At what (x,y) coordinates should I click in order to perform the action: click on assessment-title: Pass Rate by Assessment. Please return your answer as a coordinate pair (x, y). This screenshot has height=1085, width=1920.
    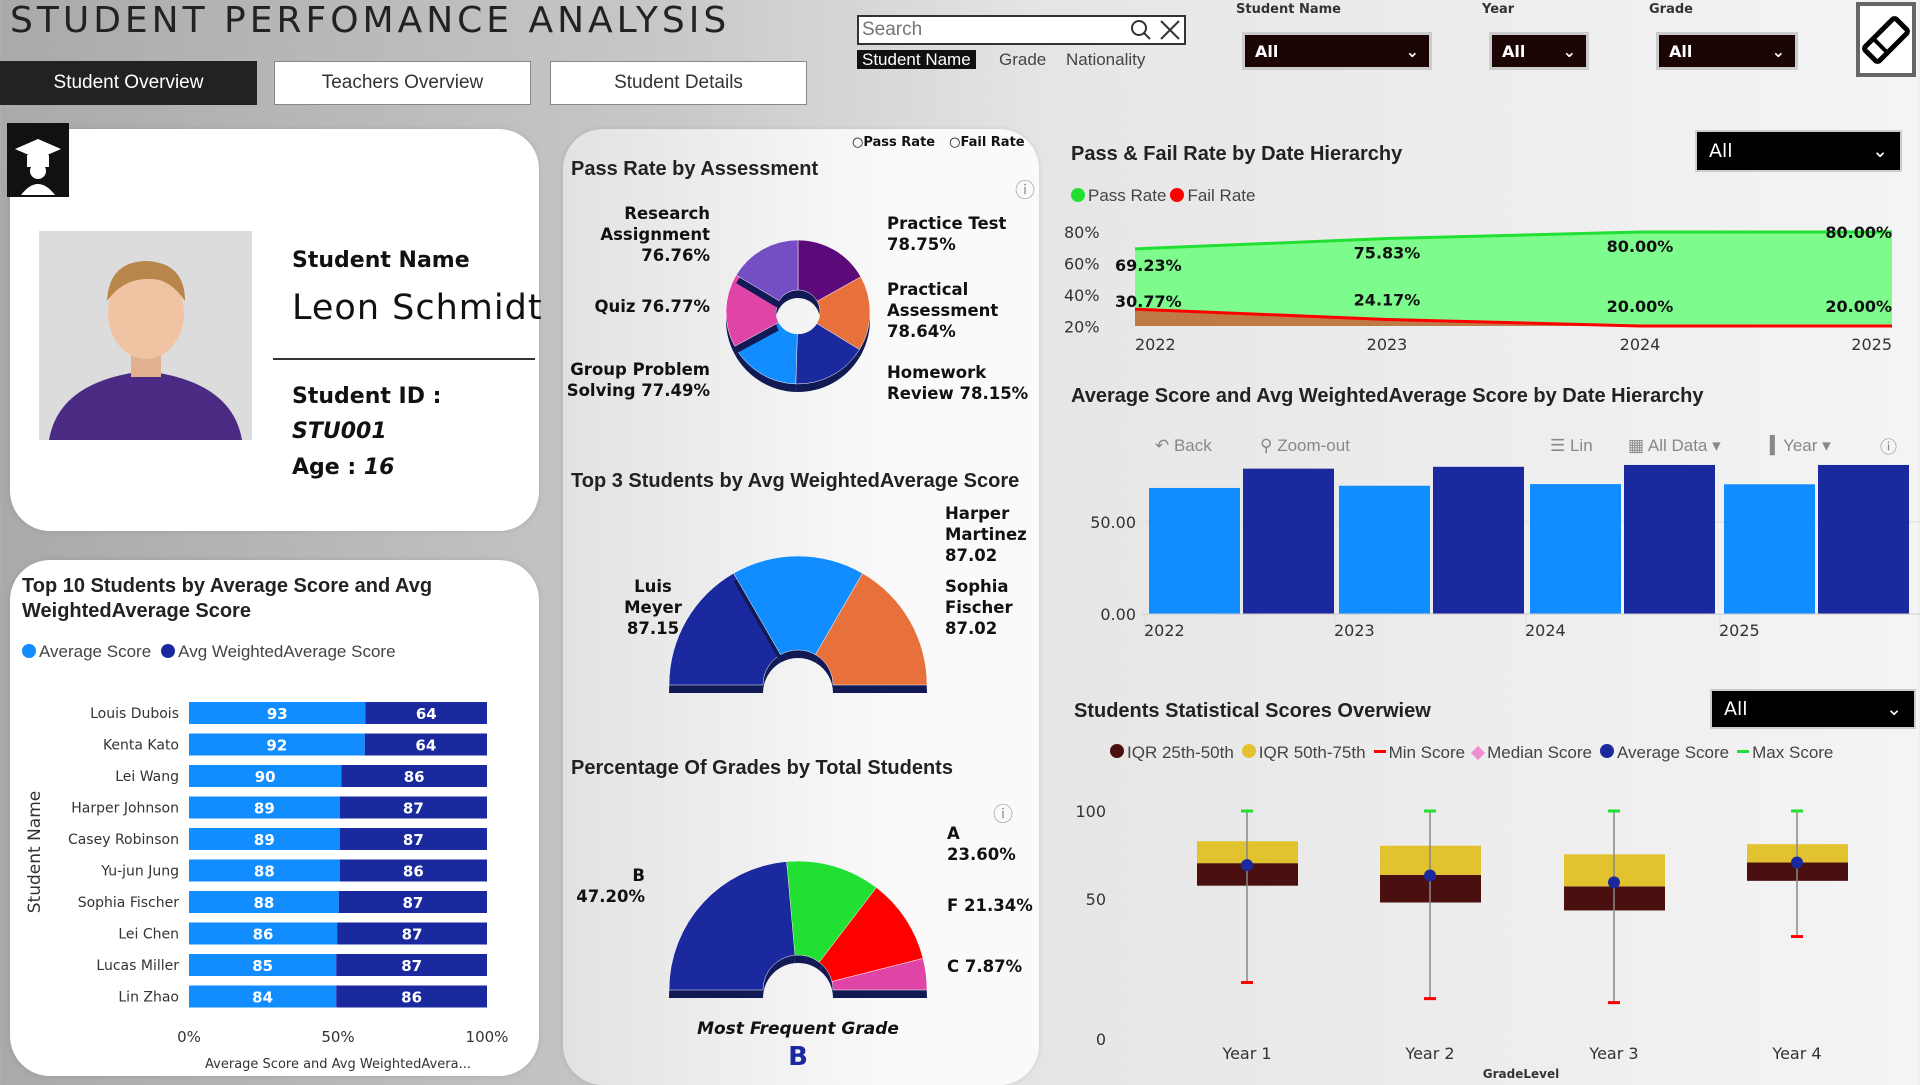
    Looking at the image, I should click on (695, 169).